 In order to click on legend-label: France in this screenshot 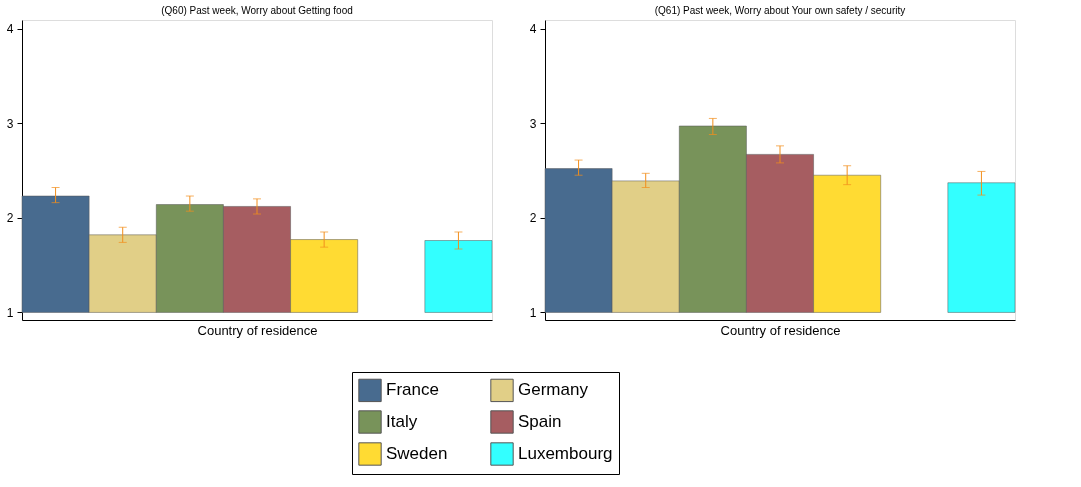, I will do `click(412, 390)`.